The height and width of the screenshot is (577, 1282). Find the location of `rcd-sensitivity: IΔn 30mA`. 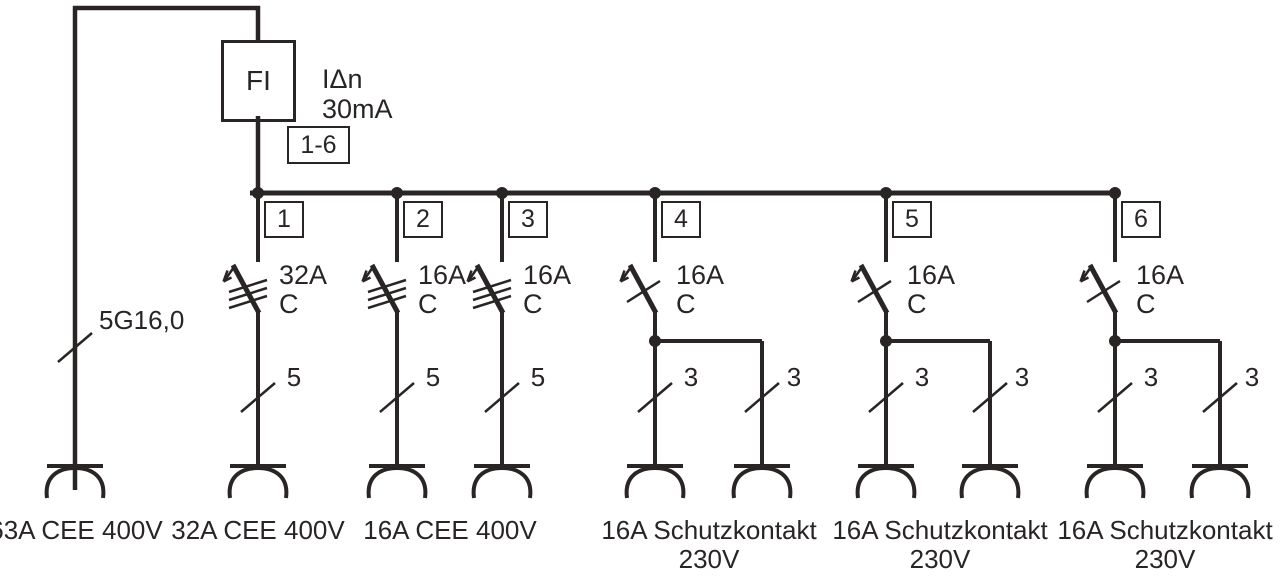

rcd-sensitivity: IΔn 30mA is located at coordinates (357, 94).